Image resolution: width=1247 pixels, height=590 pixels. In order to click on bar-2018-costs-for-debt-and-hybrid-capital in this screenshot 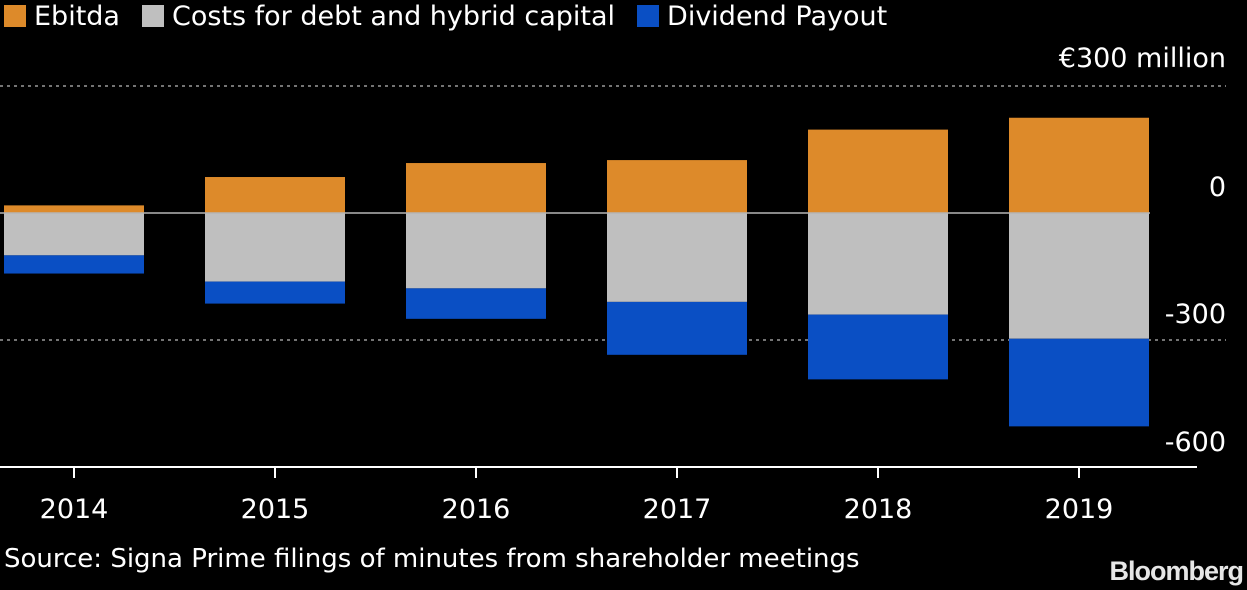, I will do `click(878, 264)`.